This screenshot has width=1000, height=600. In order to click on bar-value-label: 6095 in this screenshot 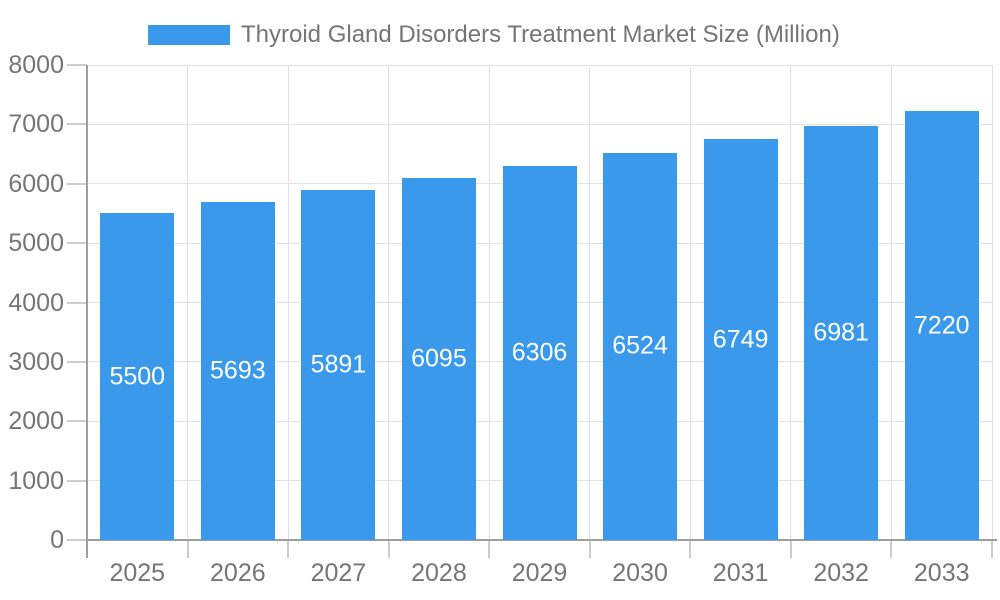, I will do `click(439, 358)`.